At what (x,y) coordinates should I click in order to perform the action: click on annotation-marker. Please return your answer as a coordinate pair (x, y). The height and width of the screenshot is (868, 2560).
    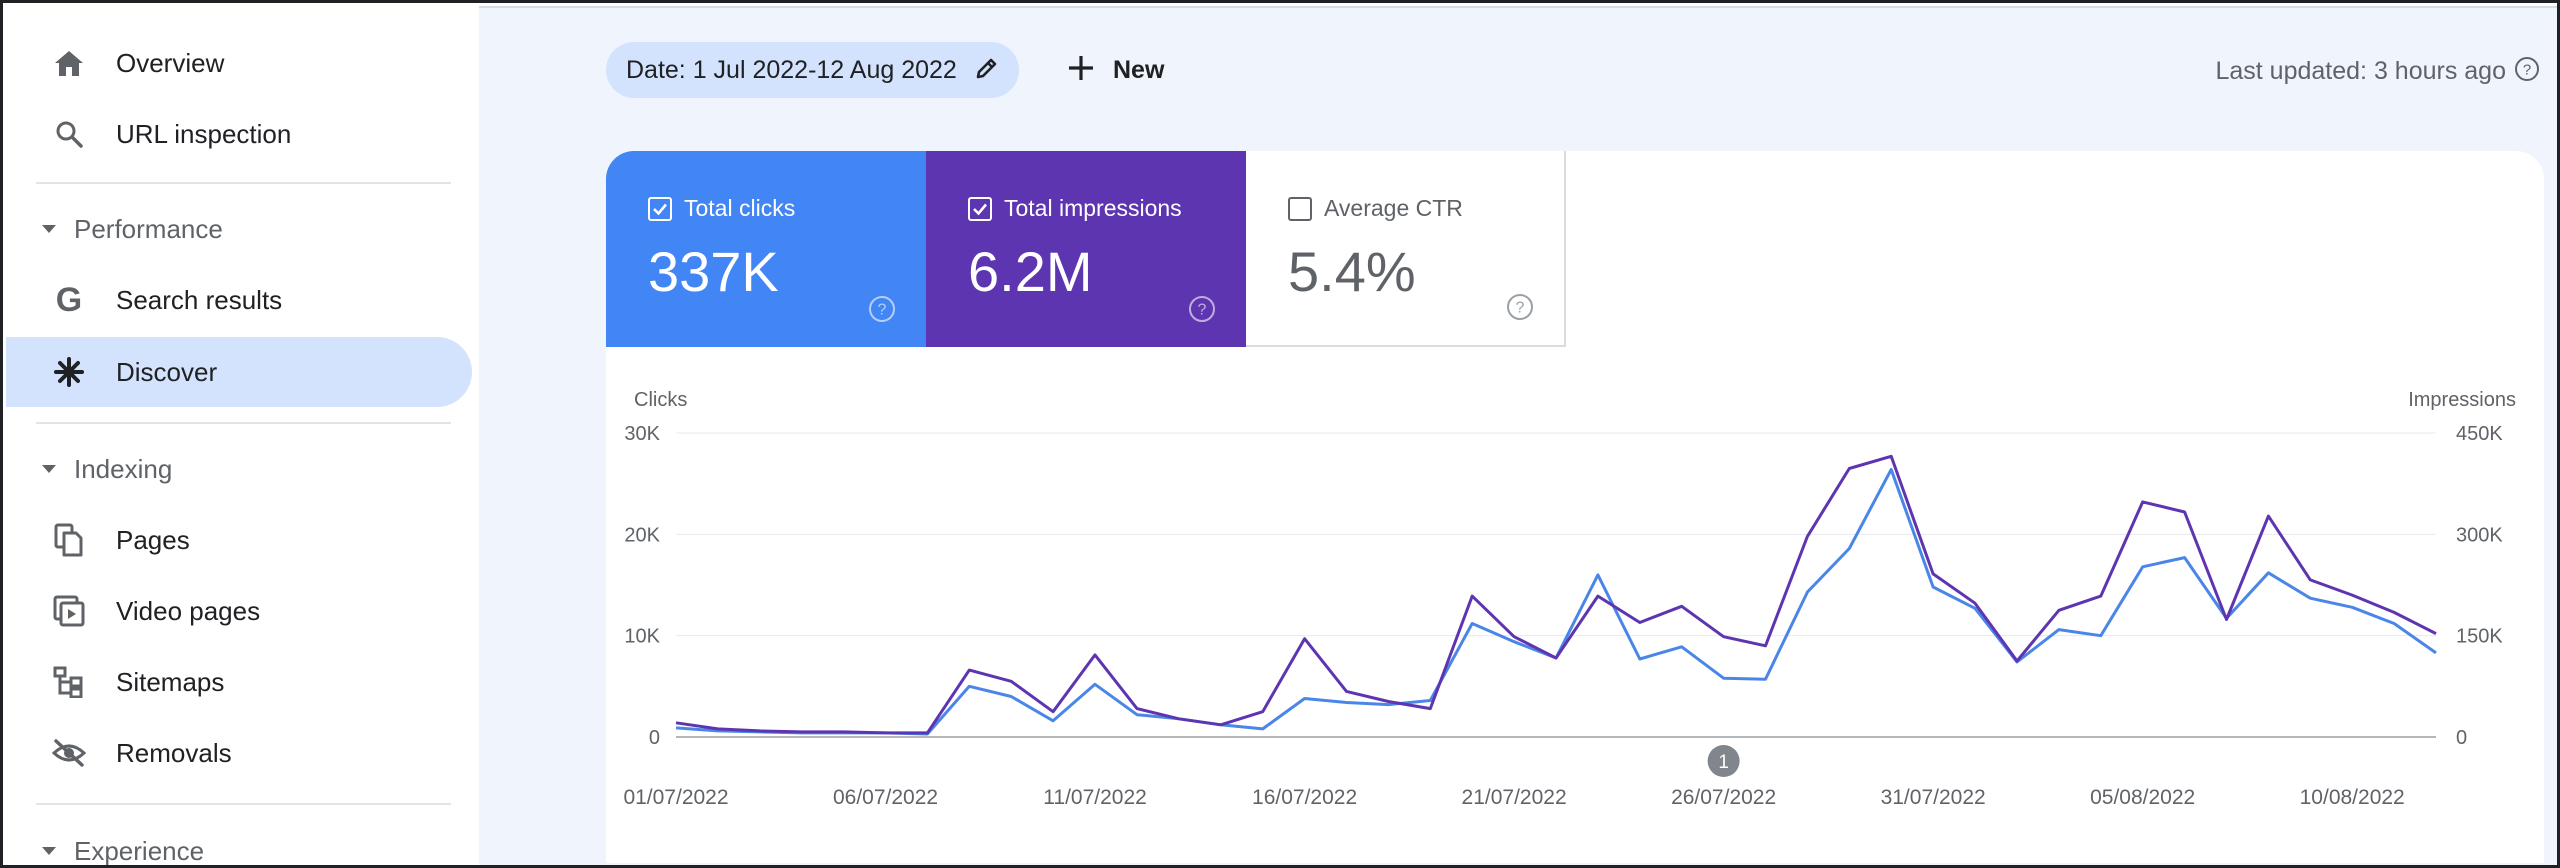
    Looking at the image, I should click on (1723, 761).